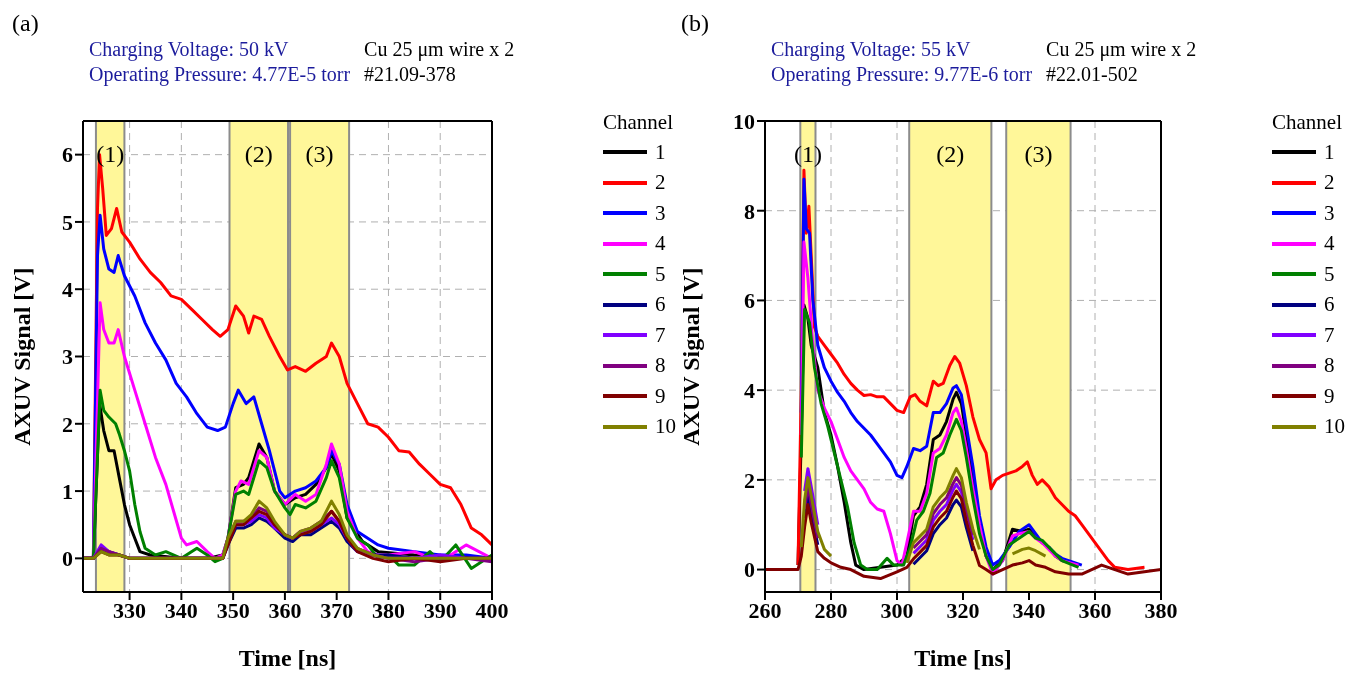 The width and height of the screenshot is (1353, 685). I want to click on text: #21.09-378, so click(410, 74).